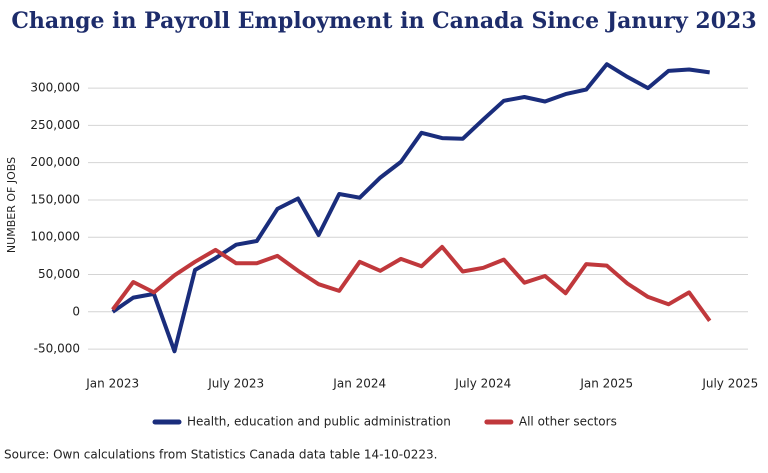 The image size is (768, 473). Describe the element at coordinates (55, 199) in the screenshot. I see `y-tick-label: 150,000` at that location.